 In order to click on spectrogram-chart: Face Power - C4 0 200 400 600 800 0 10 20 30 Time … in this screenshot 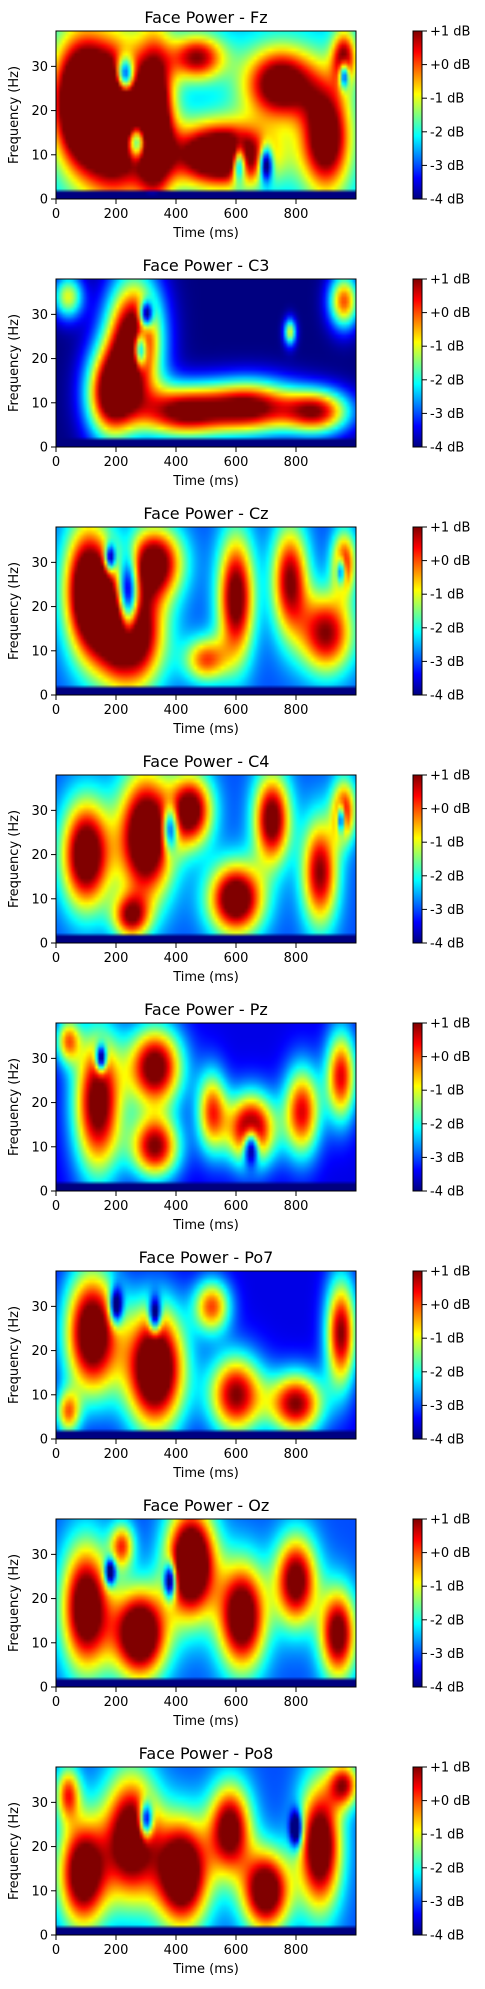, I will do `click(238, 868)`.